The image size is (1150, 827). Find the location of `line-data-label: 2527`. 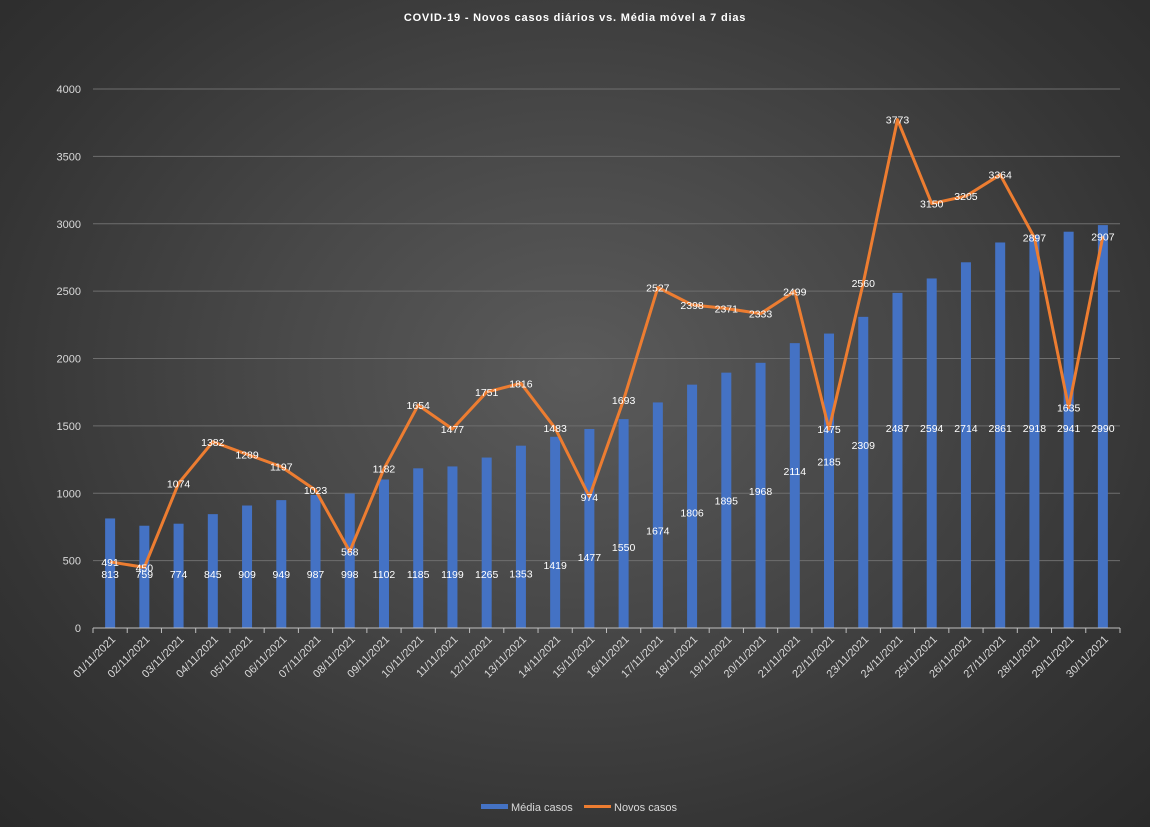

line-data-label: 2527 is located at coordinates (658, 288).